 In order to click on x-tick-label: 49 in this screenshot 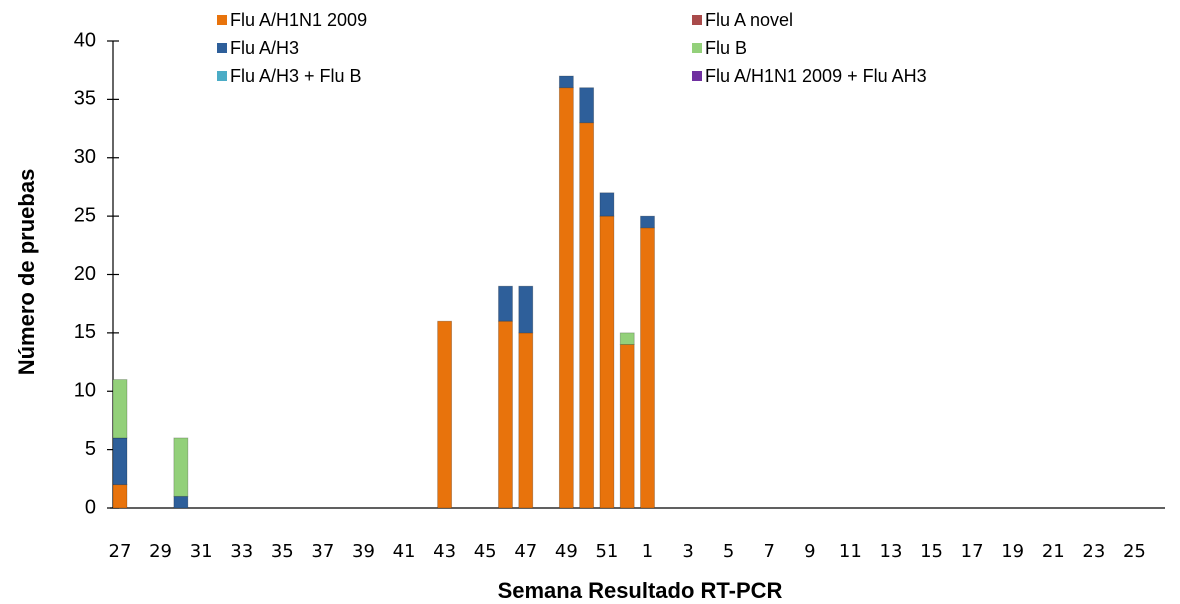, I will do `click(566, 551)`.